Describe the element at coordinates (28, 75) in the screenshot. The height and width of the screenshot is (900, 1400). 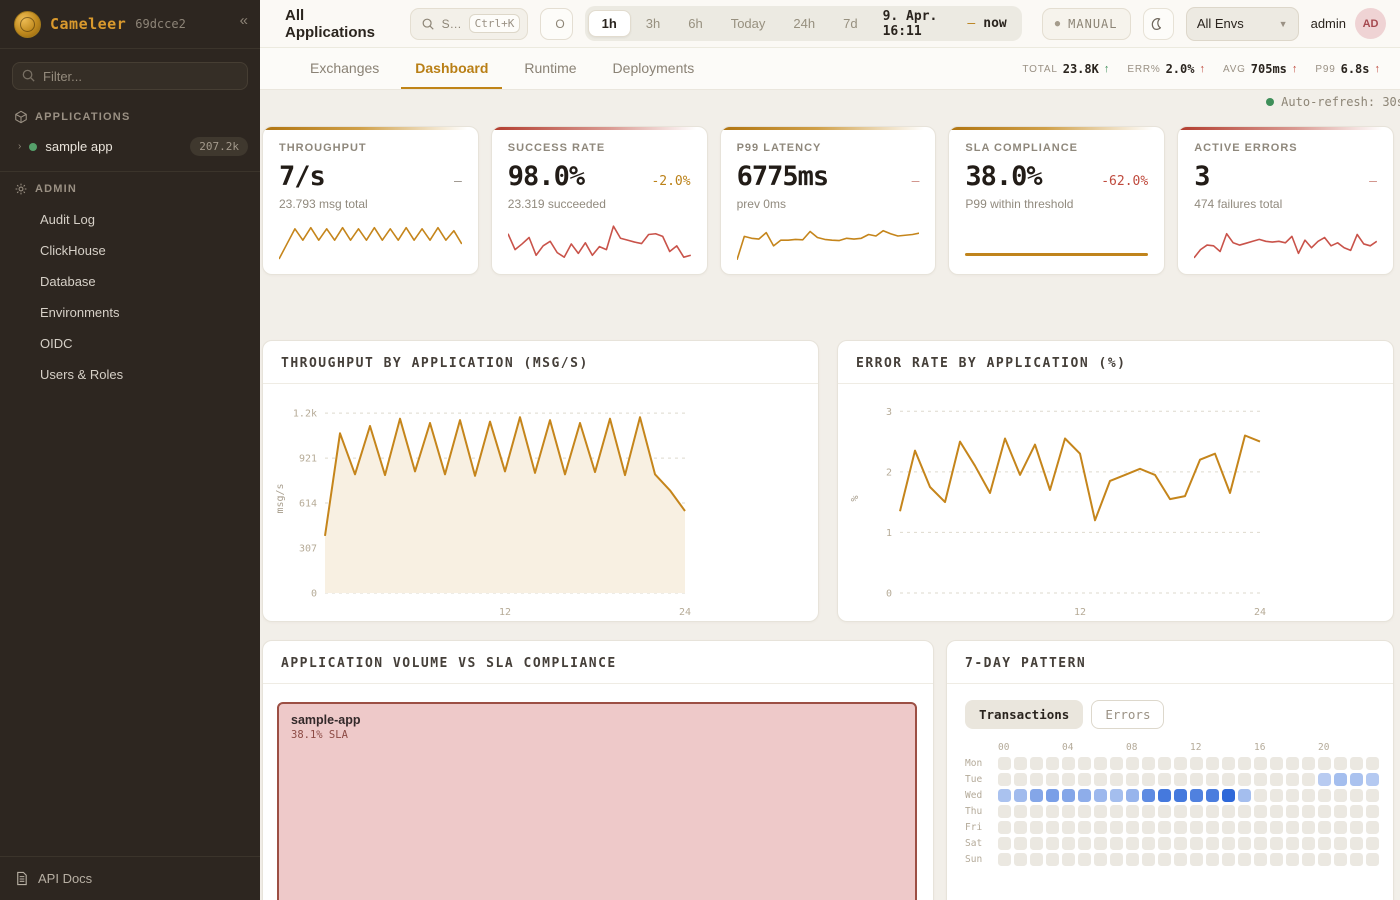
I see `search-icon` at that location.